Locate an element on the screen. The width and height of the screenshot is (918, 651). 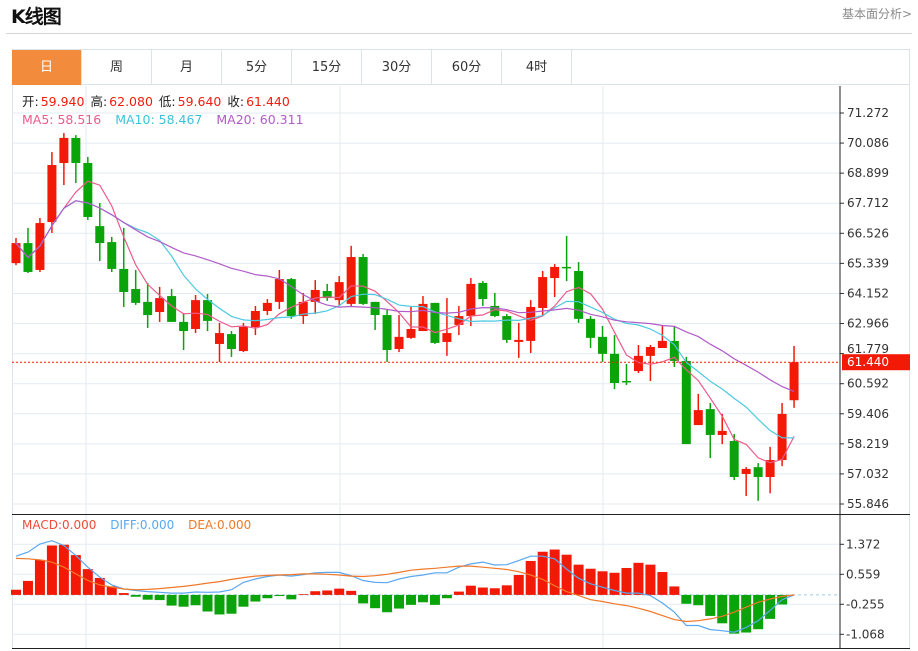
price-tick-label: 71.272 is located at coordinates (868, 113).